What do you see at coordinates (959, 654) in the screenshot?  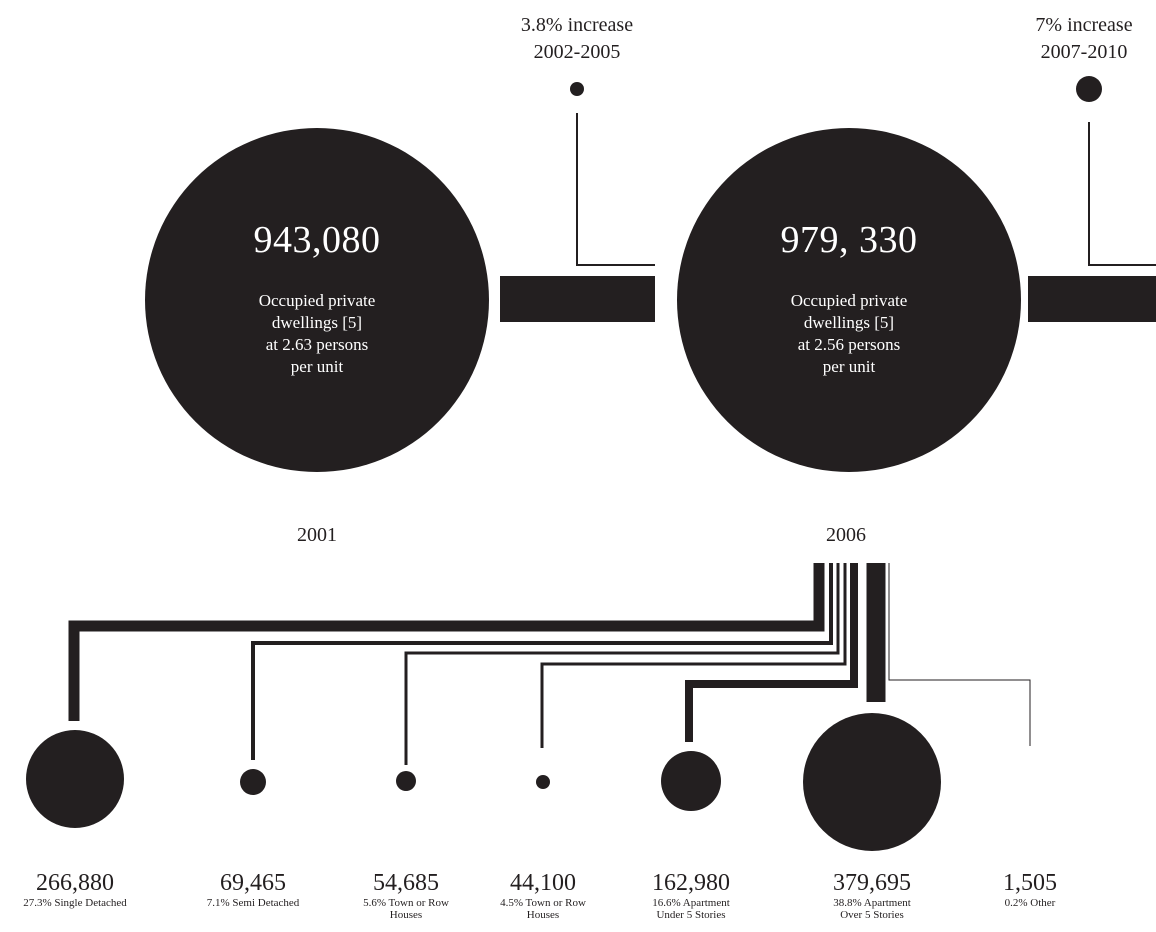 I see `connector-other` at bounding box center [959, 654].